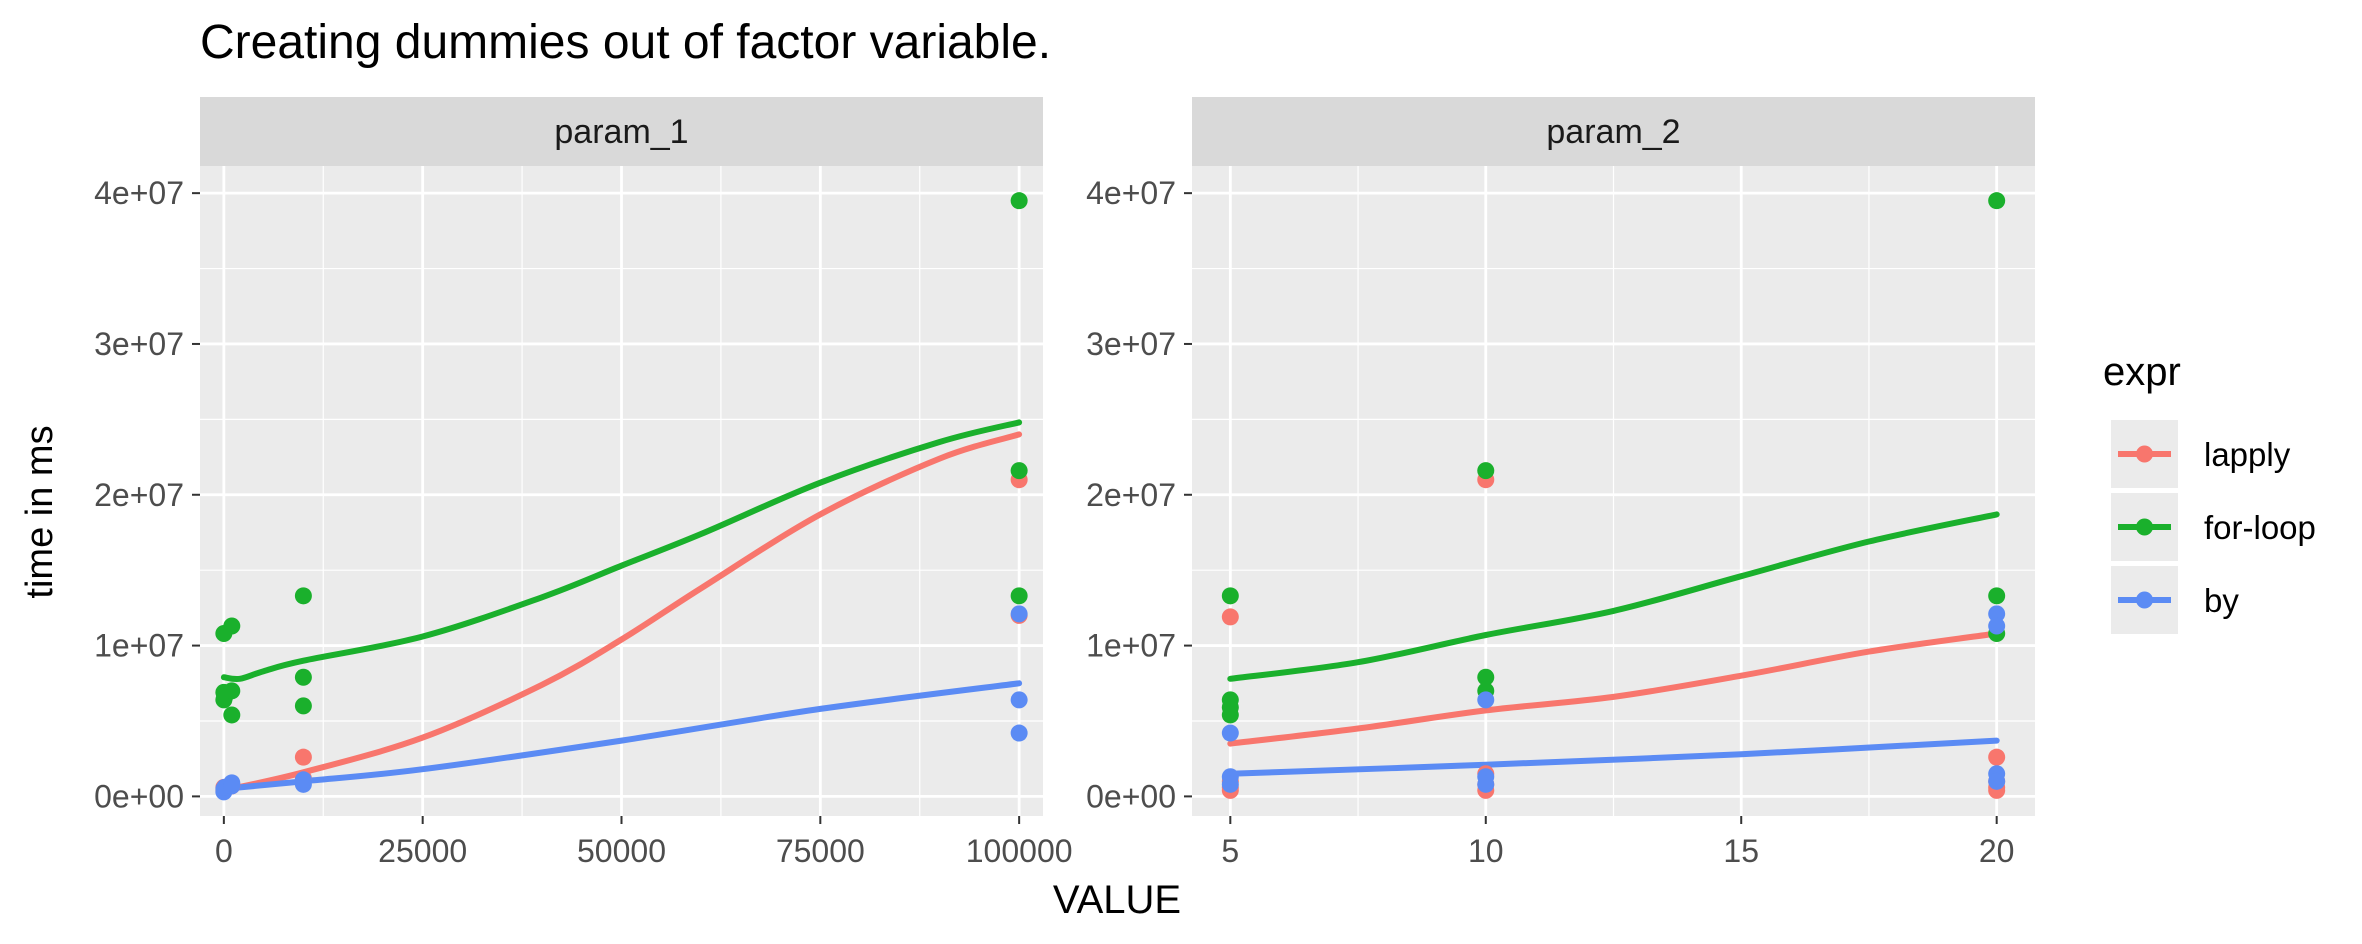 Image resolution: width=2362 pixels, height=944 pixels. Describe the element at coordinates (2142, 372) in the screenshot. I see `legend-title: expr` at that location.